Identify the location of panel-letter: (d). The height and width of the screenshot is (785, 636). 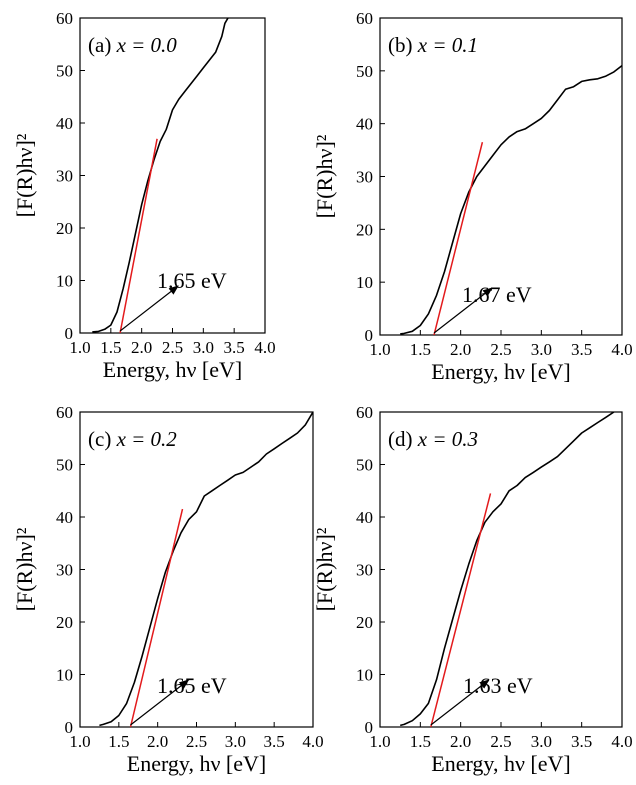
(403, 439).